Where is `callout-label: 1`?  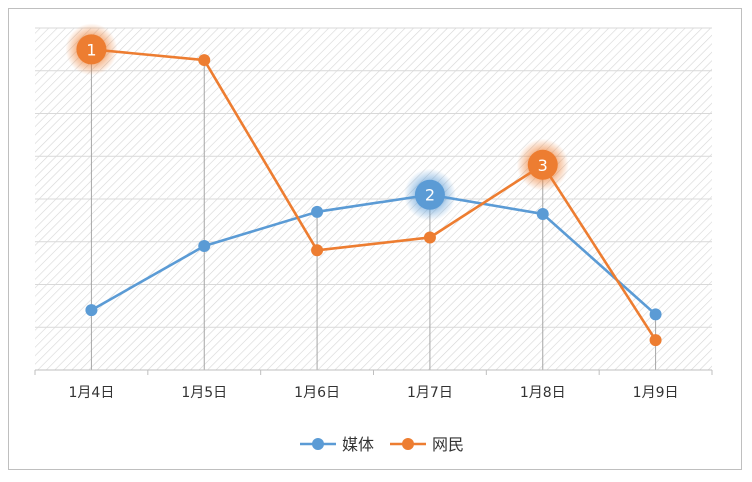 callout-label: 1 is located at coordinates (91, 49).